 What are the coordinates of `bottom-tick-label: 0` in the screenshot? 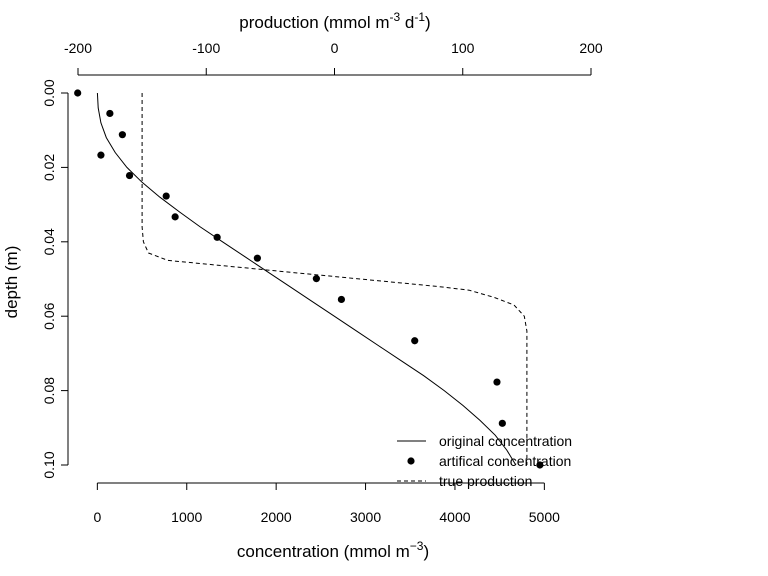 It's located at (97, 517).